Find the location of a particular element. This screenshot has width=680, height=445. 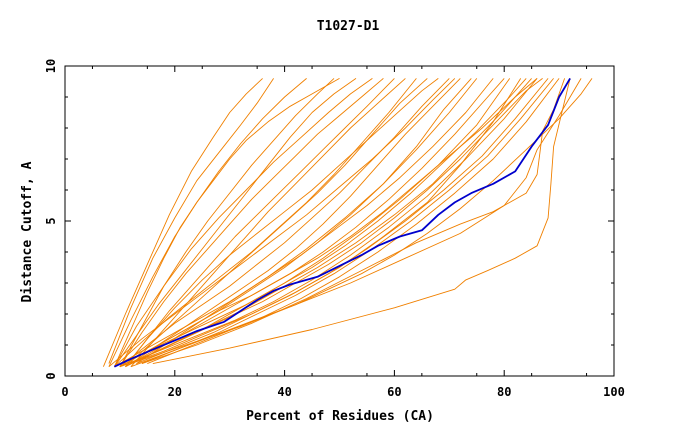

y-tick-label: 10 is located at coordinates (51, 66).